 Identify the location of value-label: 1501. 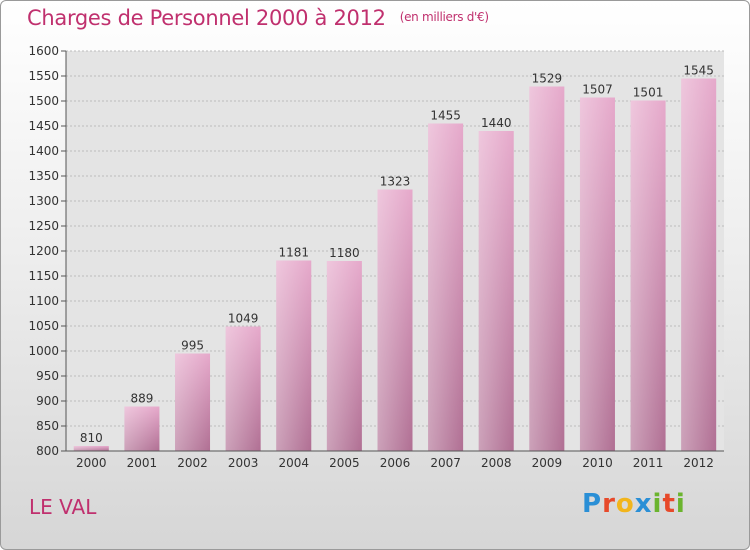
(648, 93).